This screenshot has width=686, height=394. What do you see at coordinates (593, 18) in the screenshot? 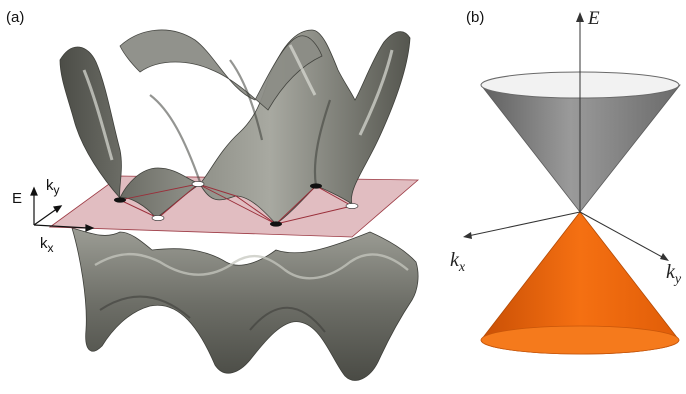
I see `e-axis-label-b: E` at bounding box center [593, 18].